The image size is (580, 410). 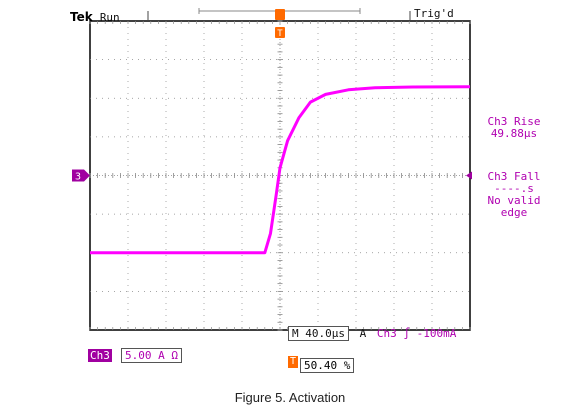 What do you see at coordinates (293, 362) in the screenshot?
I see `trigger-position-icon: T` at bounding box center [293, 362].